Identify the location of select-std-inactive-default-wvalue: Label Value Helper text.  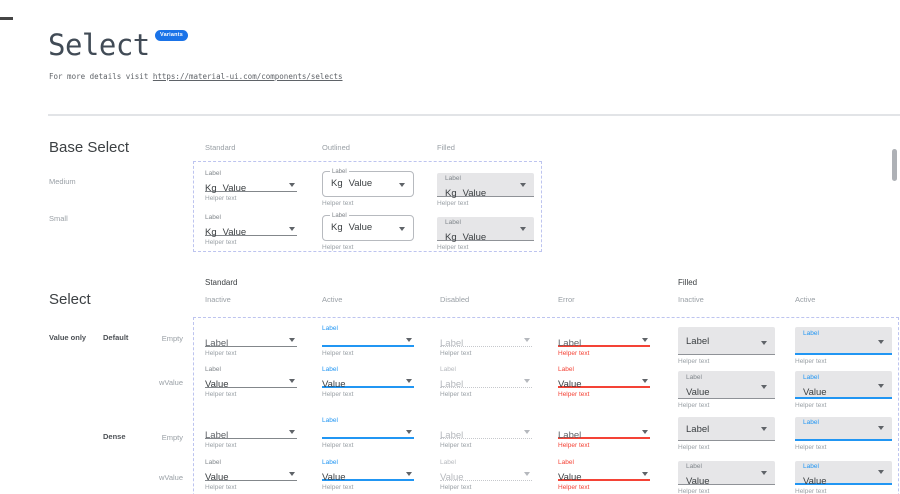
(251, 382).